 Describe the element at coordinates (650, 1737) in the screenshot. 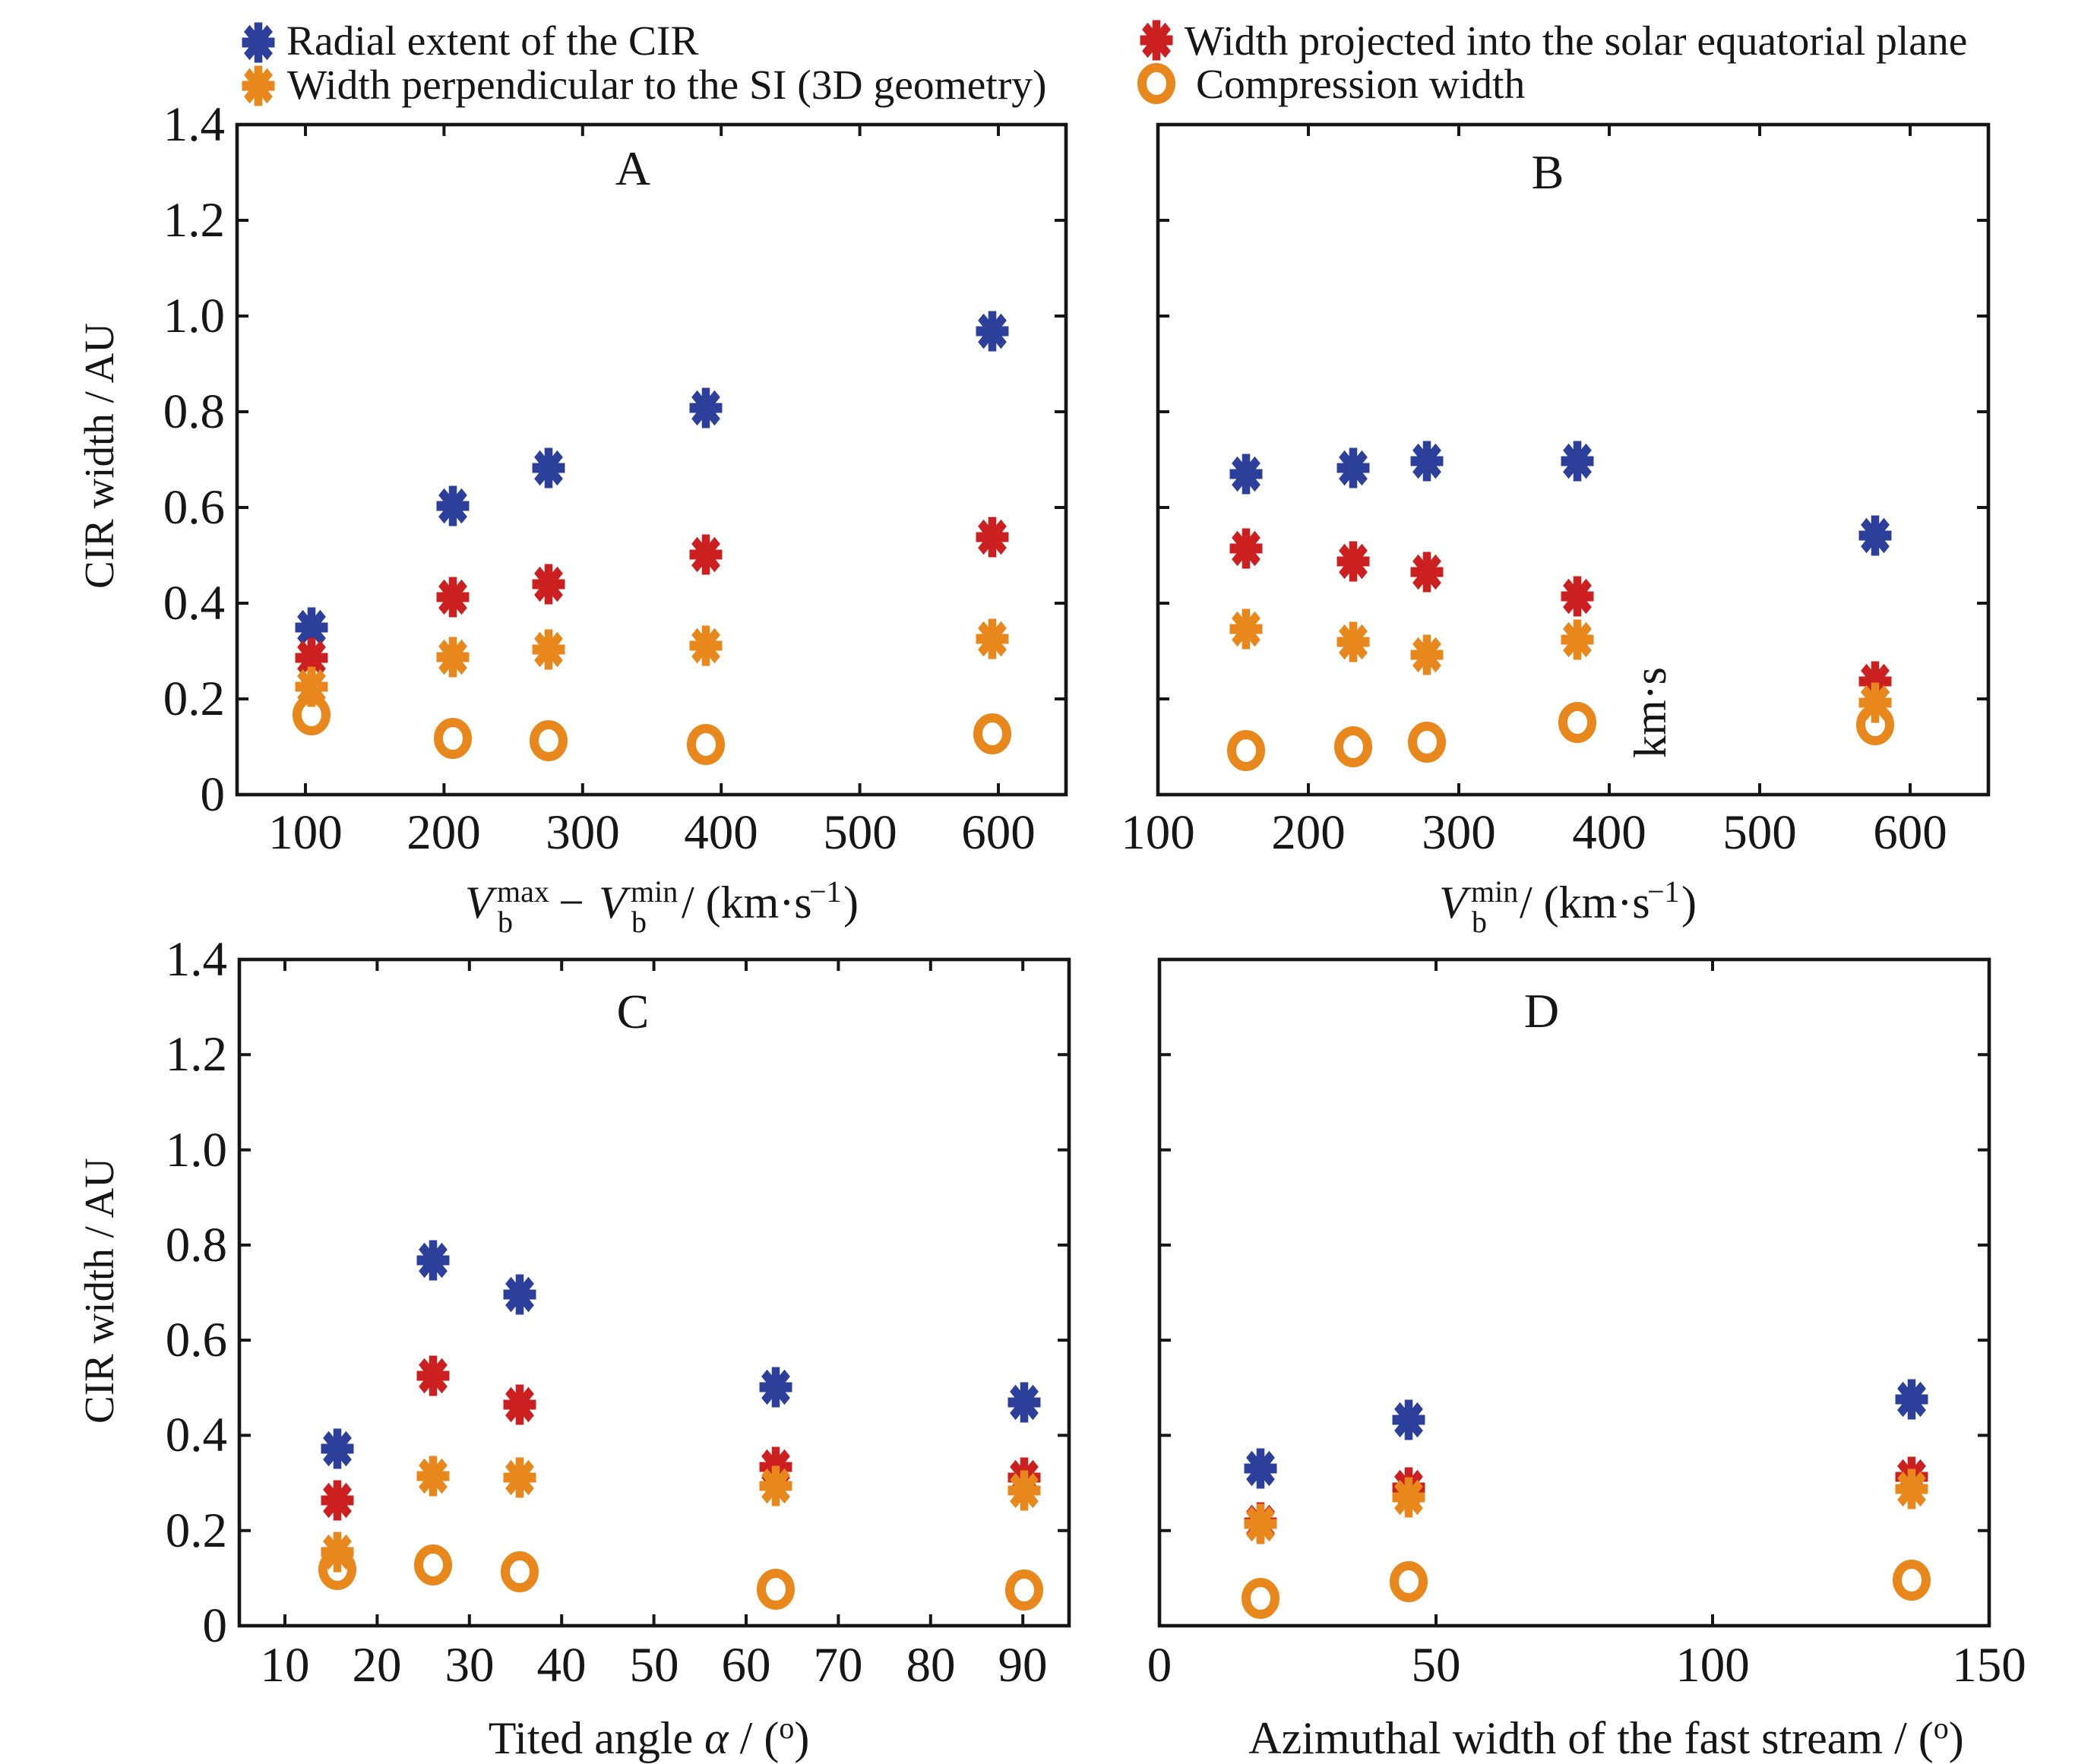

I see `svg-text: Tited angle α / (o)` at that location.